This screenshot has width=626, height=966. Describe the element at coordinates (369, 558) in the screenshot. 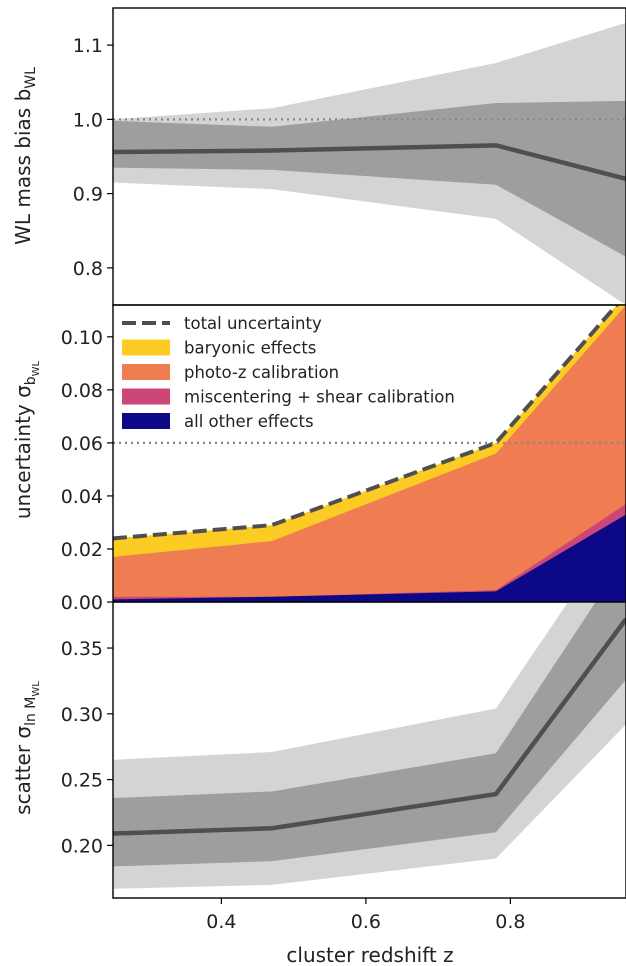

I see `area-all-other-effects` at that location.